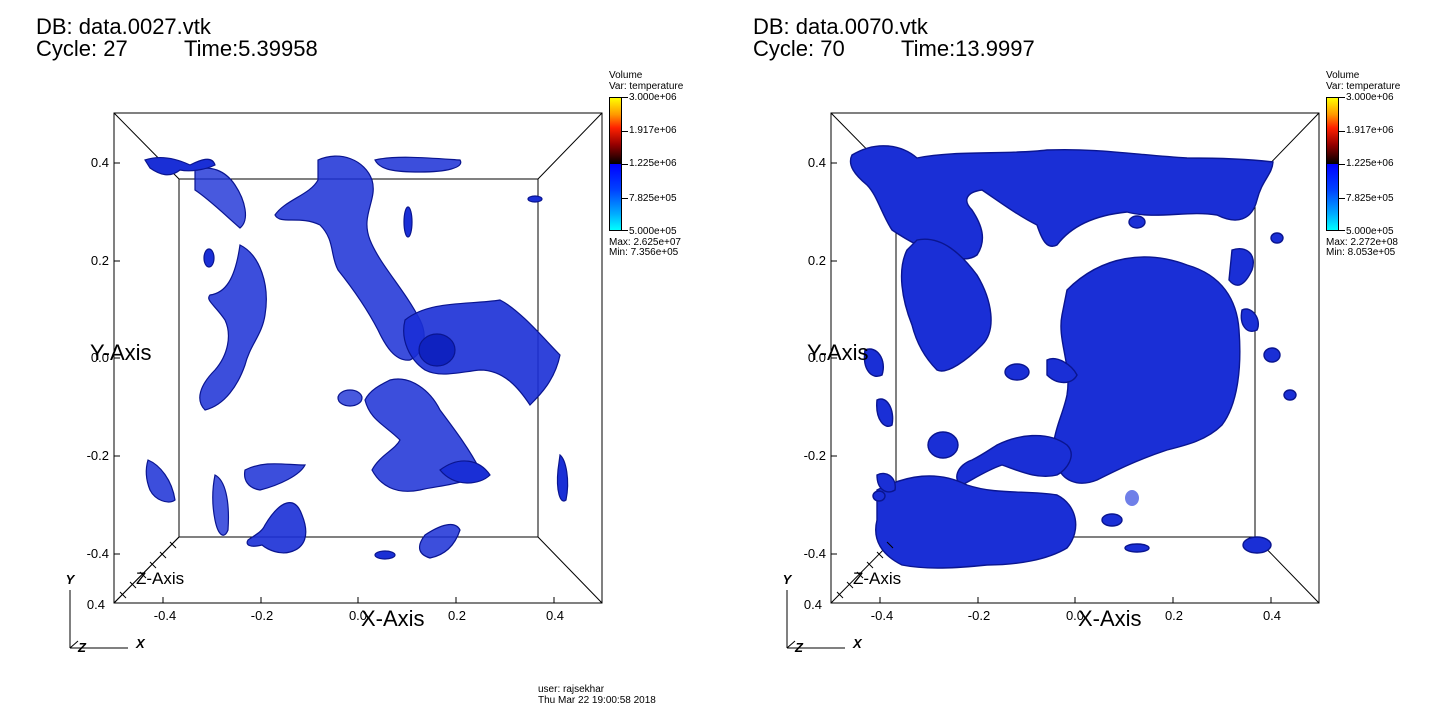 The image size is (1434, 717). I want to click on time-label: Time:13.9997, so click(968, 48).